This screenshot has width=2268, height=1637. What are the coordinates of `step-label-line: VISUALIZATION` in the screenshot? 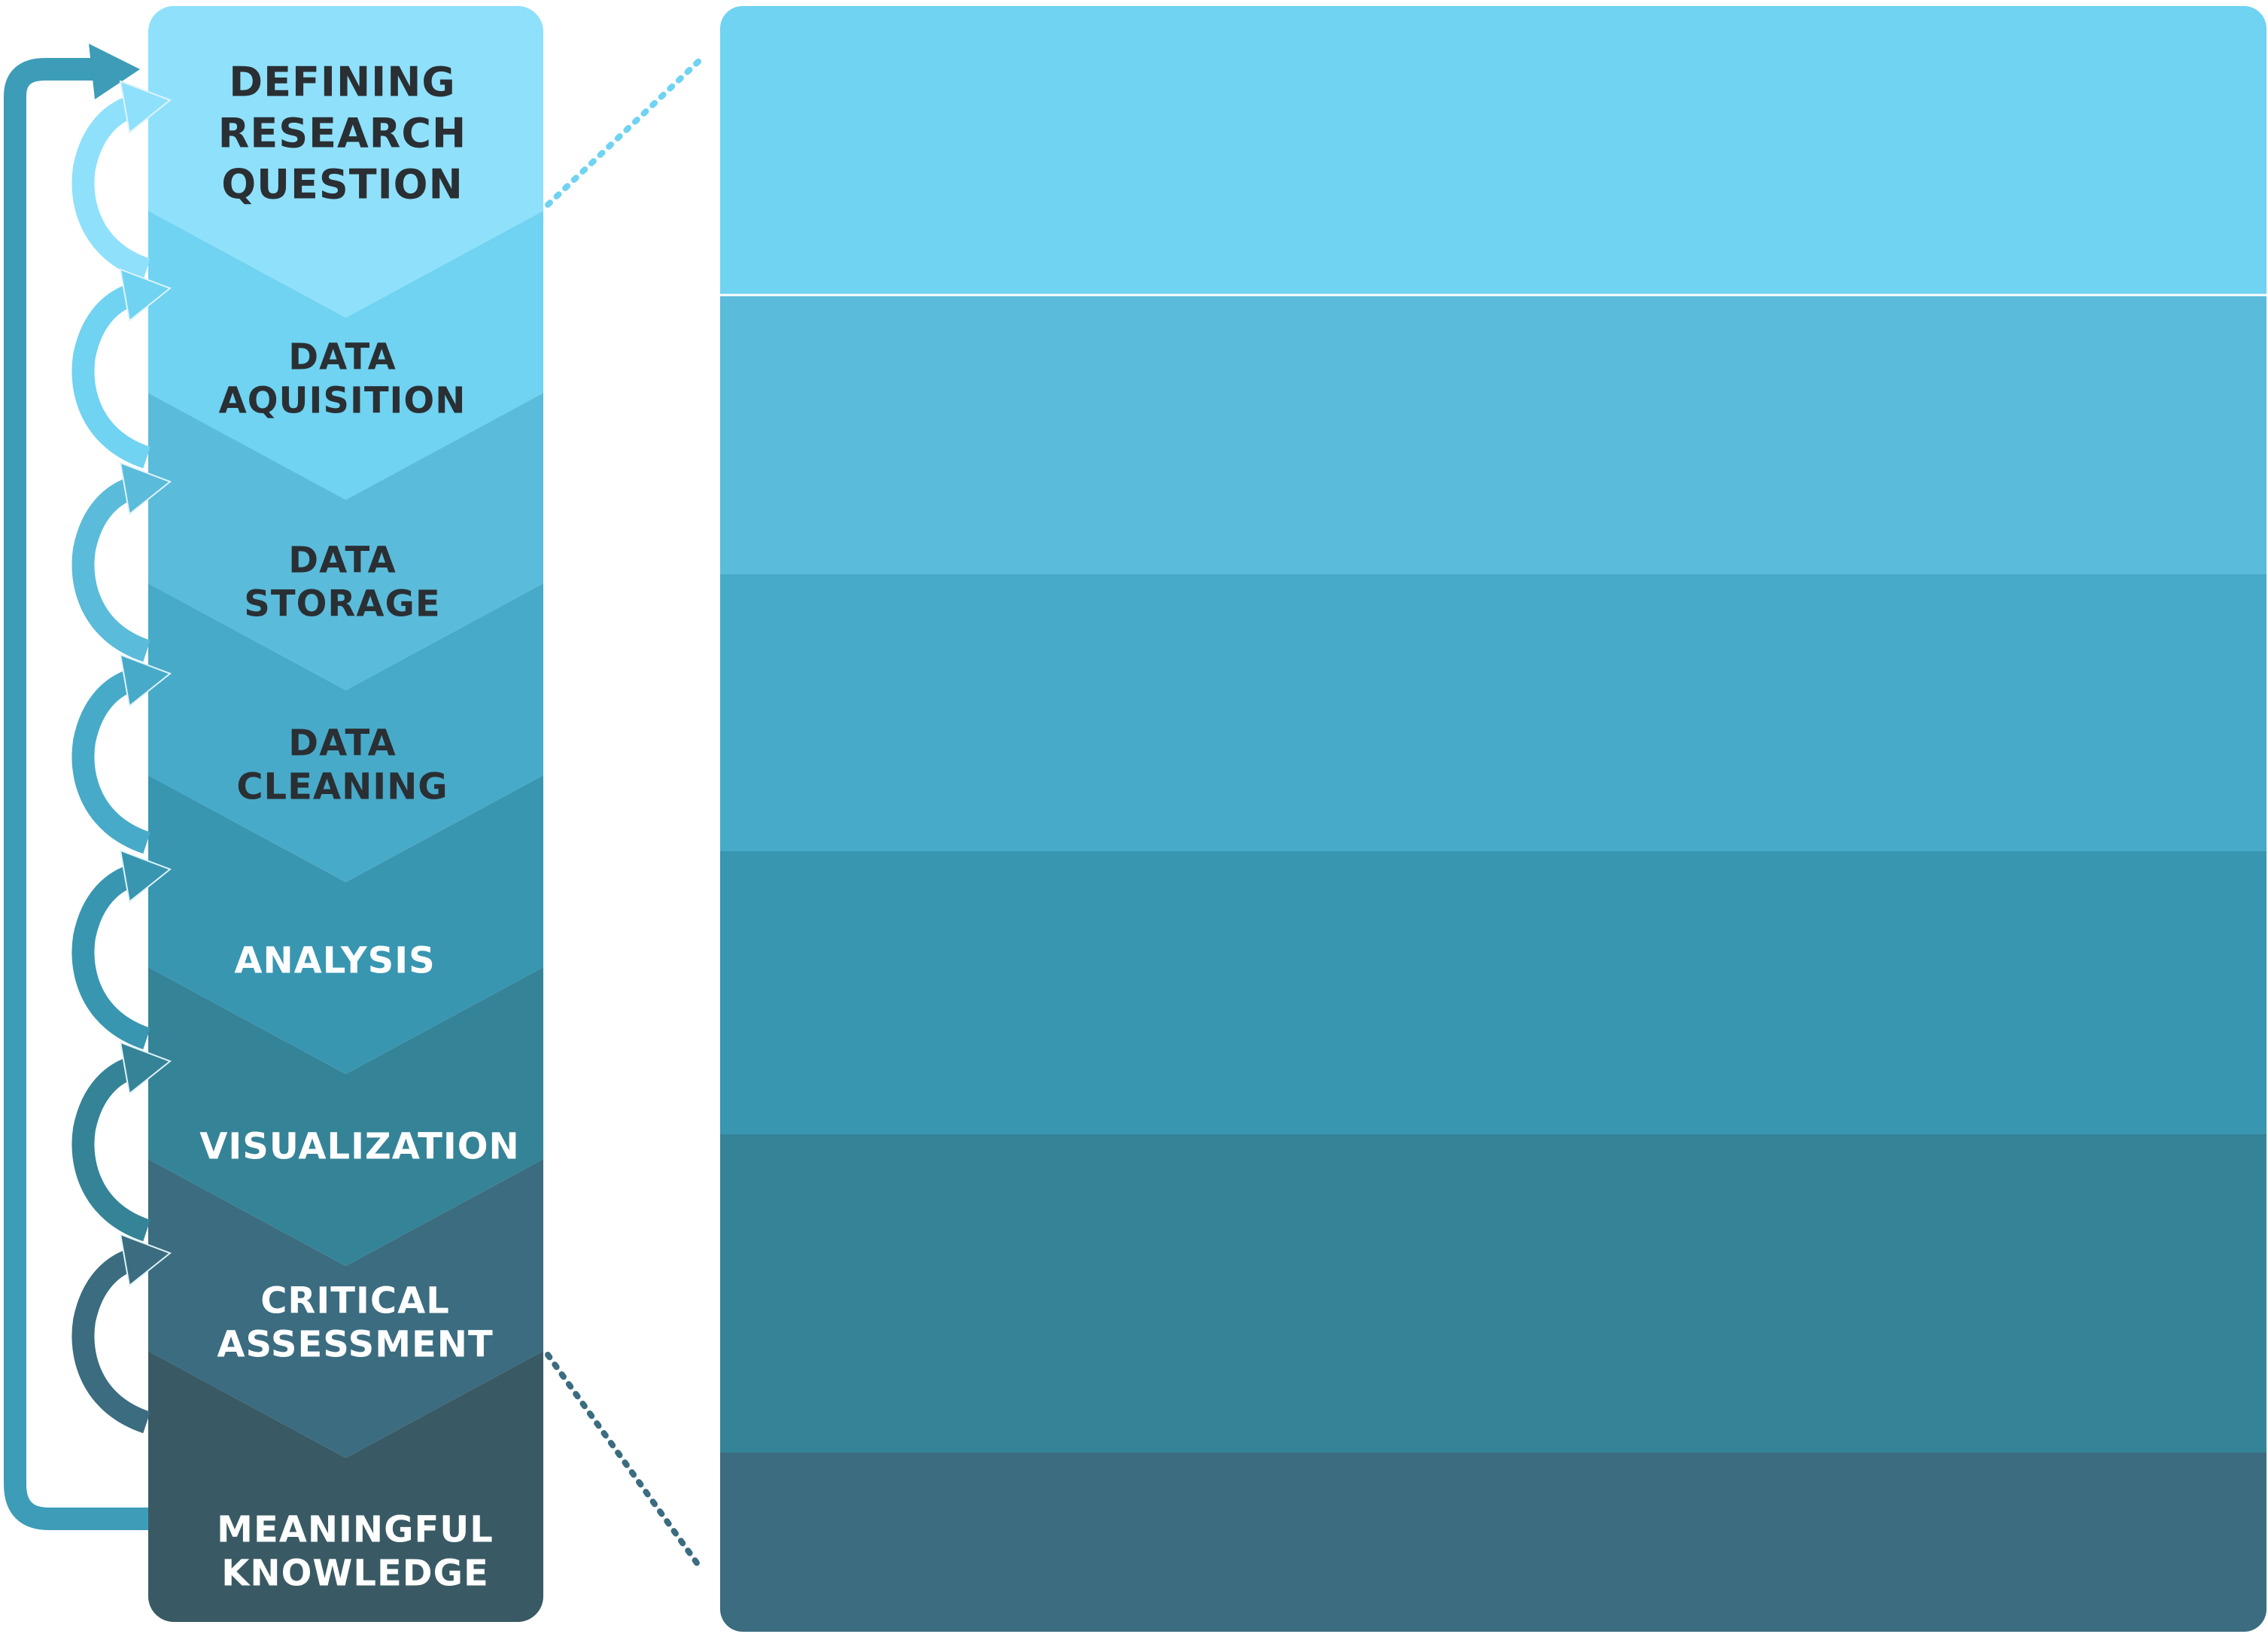 It's located at (359, 1146).